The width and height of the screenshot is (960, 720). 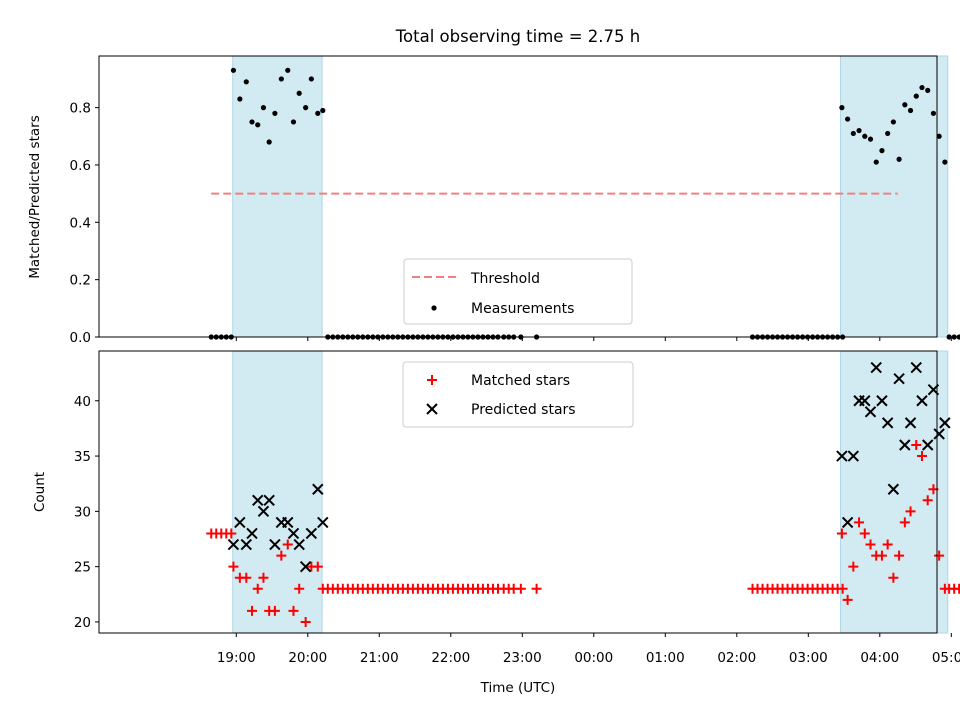 I want to click on y-tick-label: 35, so click(x=82, y=457).